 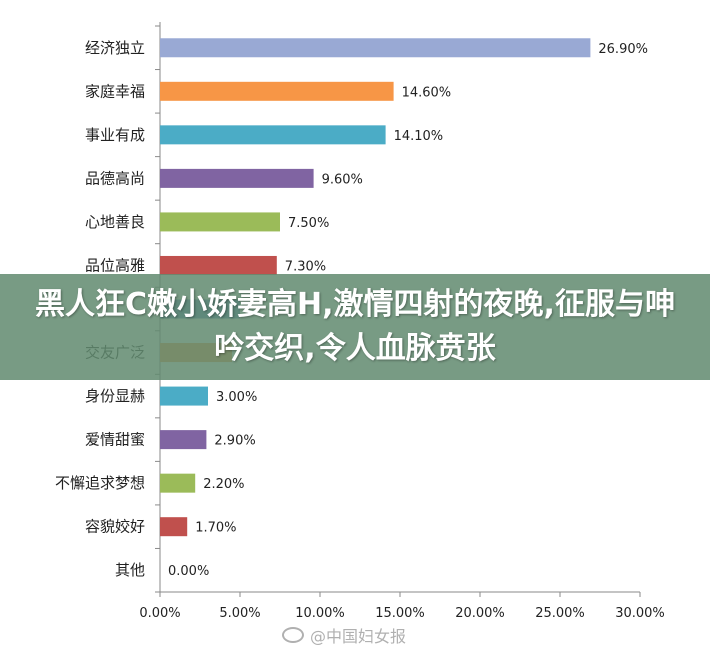 What do you see at coordinates (358, 636) in the screenshot?
I see `watermark-text: @中国妇女报` at bounding box center [358, 636].